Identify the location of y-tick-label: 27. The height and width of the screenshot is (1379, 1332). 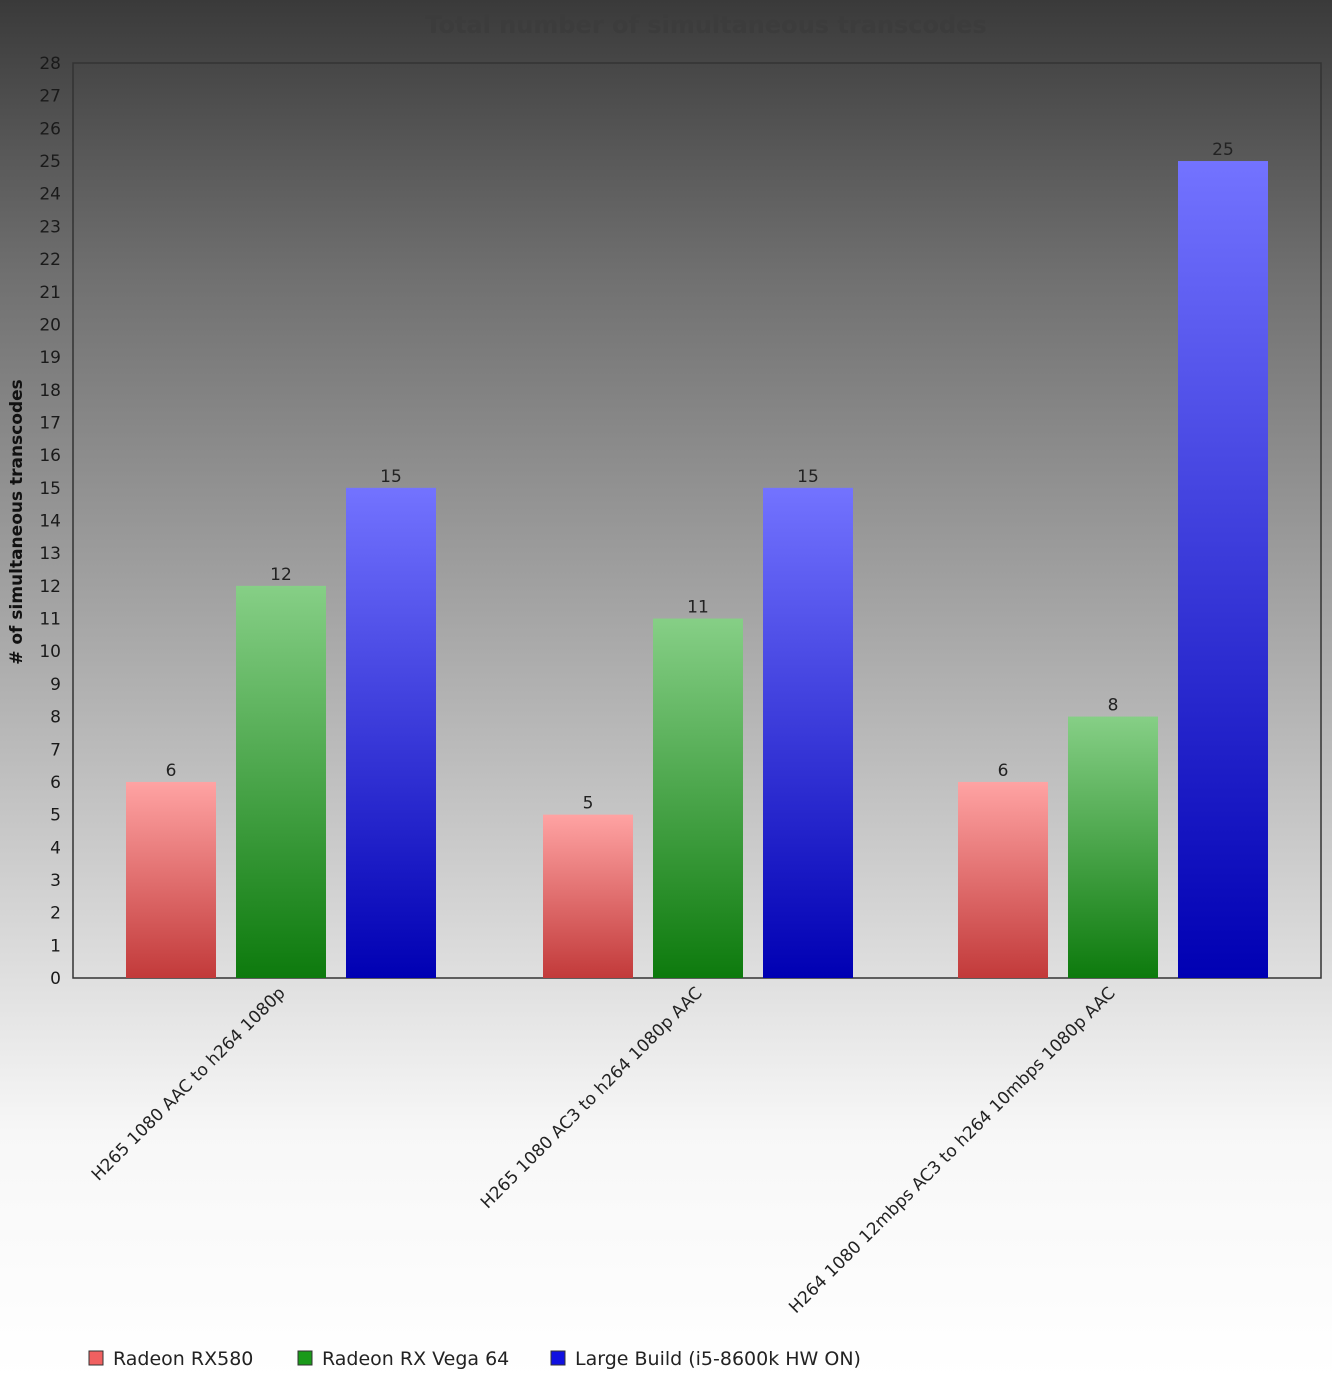
(50, 97).